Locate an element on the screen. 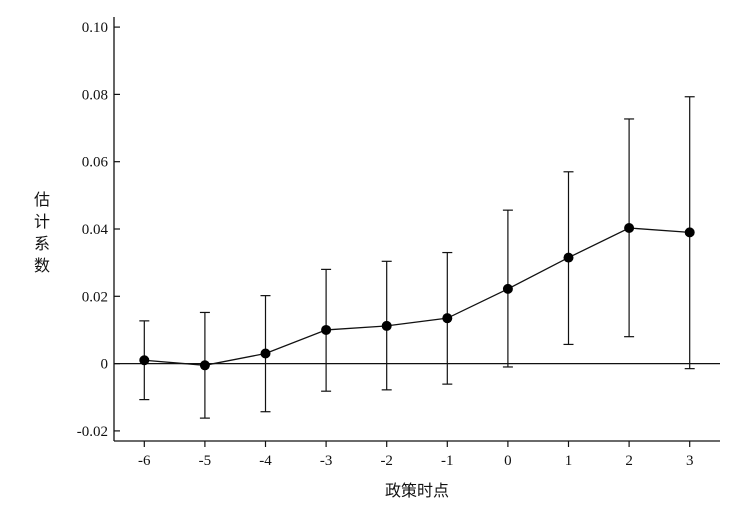  x-axis-title: 政策时点 is located at coordinates (417, 491).